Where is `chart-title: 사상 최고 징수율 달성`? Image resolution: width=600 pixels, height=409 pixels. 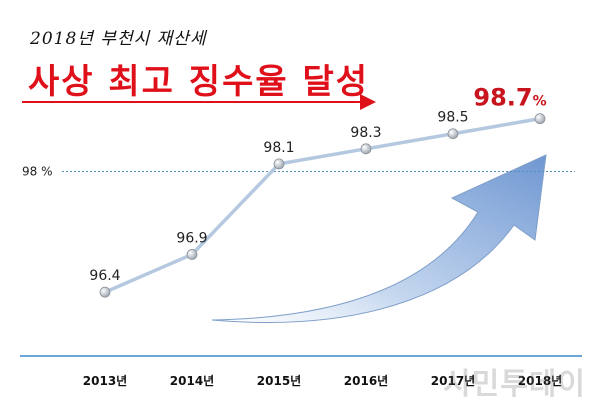 chart-title: 사상 최고 징수율 달성 is located at coordinates (199, 82).